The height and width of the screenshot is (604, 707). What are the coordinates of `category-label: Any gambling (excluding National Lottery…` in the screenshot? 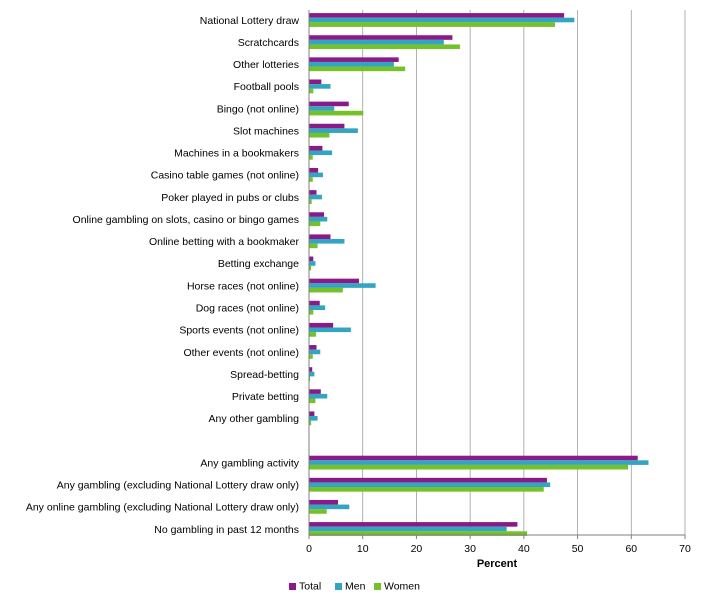 It's located at (178, 486).